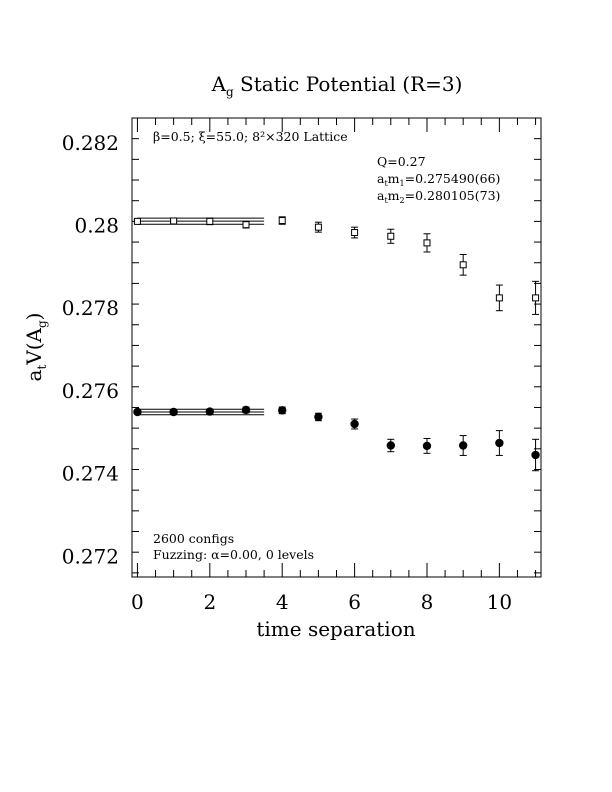 This screenshot has height=792, width=612. I want to click on x-tick-label: 4, so click(282, 602).